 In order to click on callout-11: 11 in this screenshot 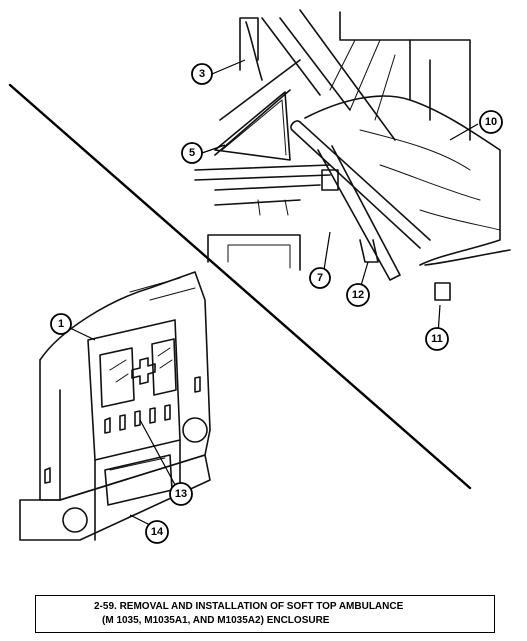, I will do `click(437, 339)`.